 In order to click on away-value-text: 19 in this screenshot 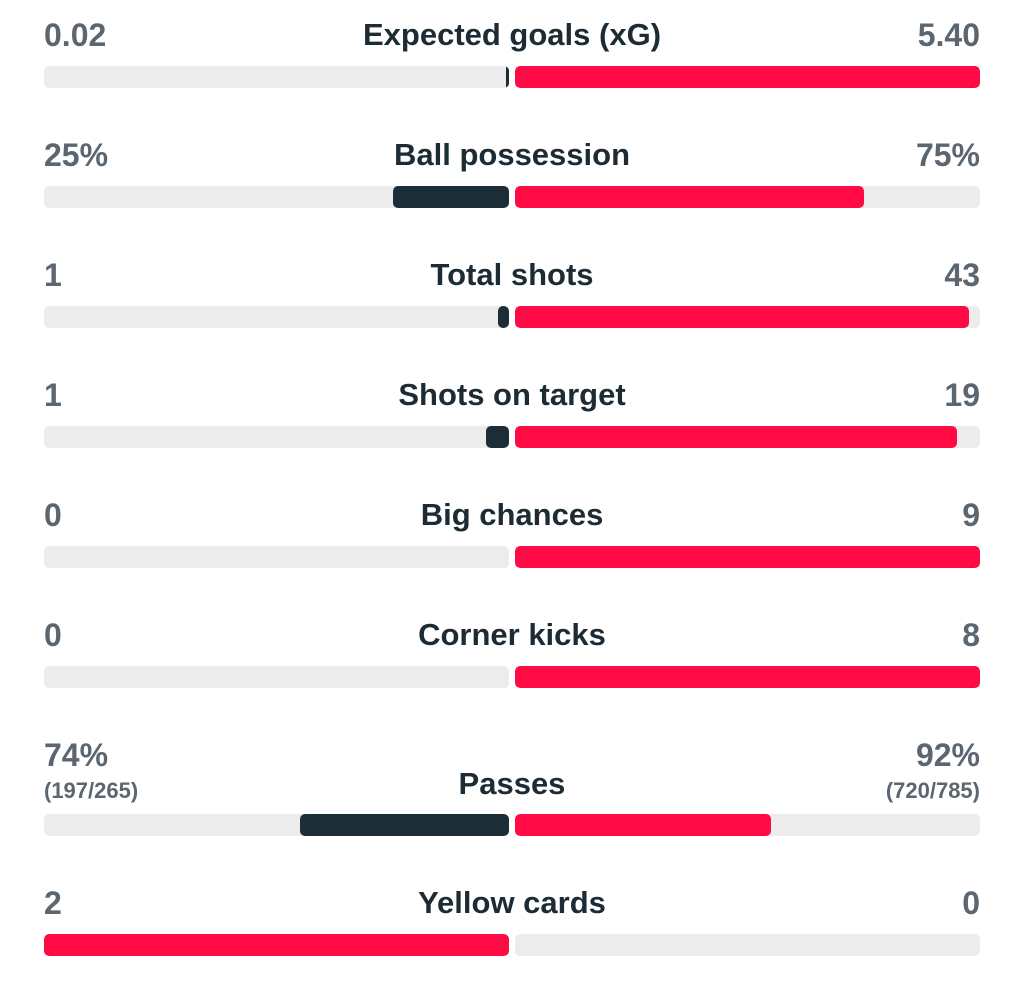, I will do `click(962, 395)`.